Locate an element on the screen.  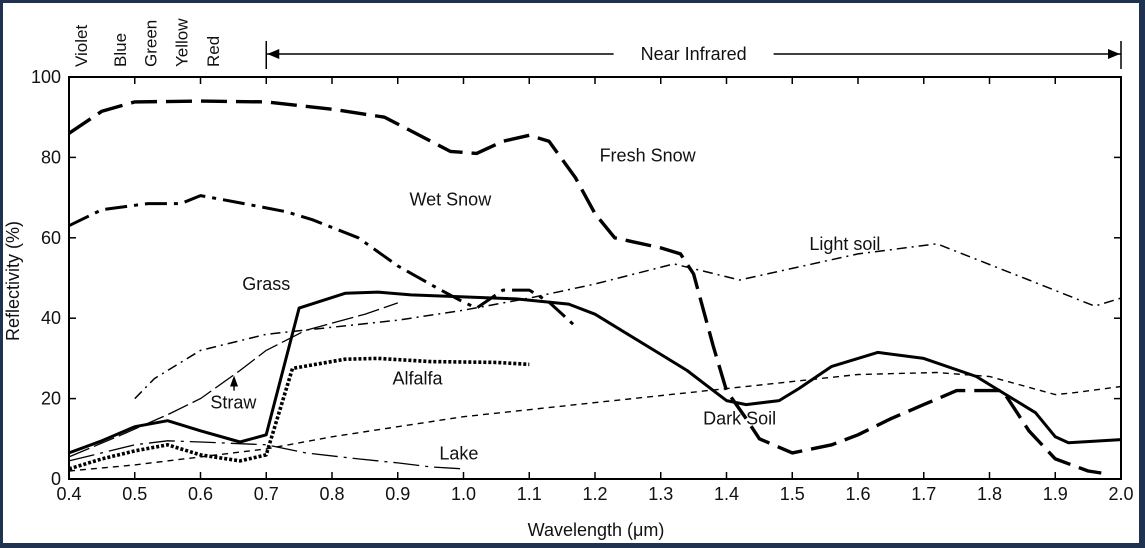
nir-label: Near Infrared is located at coordinates (694, 54).